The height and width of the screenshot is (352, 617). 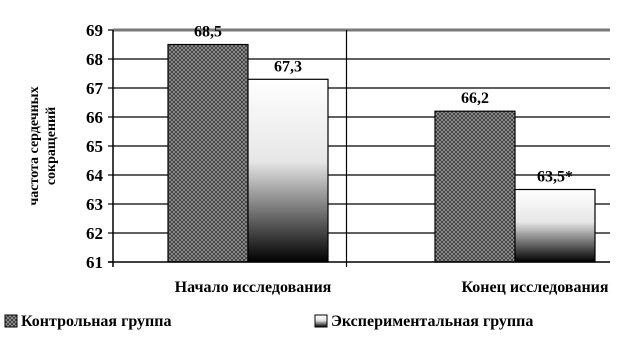 I want to click on y-tick-label: 67, so click(x=95, y=88).